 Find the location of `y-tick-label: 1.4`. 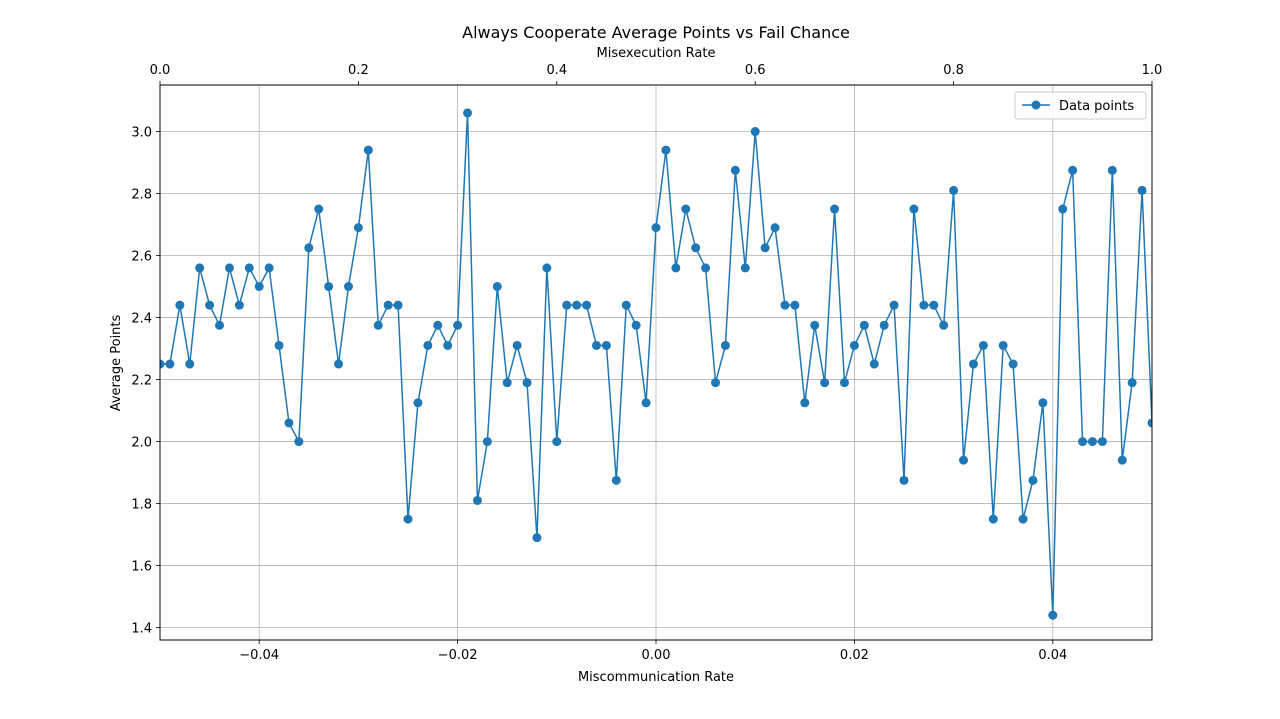

y-tick-label: 1.4 is located at coordinates (141, 629).